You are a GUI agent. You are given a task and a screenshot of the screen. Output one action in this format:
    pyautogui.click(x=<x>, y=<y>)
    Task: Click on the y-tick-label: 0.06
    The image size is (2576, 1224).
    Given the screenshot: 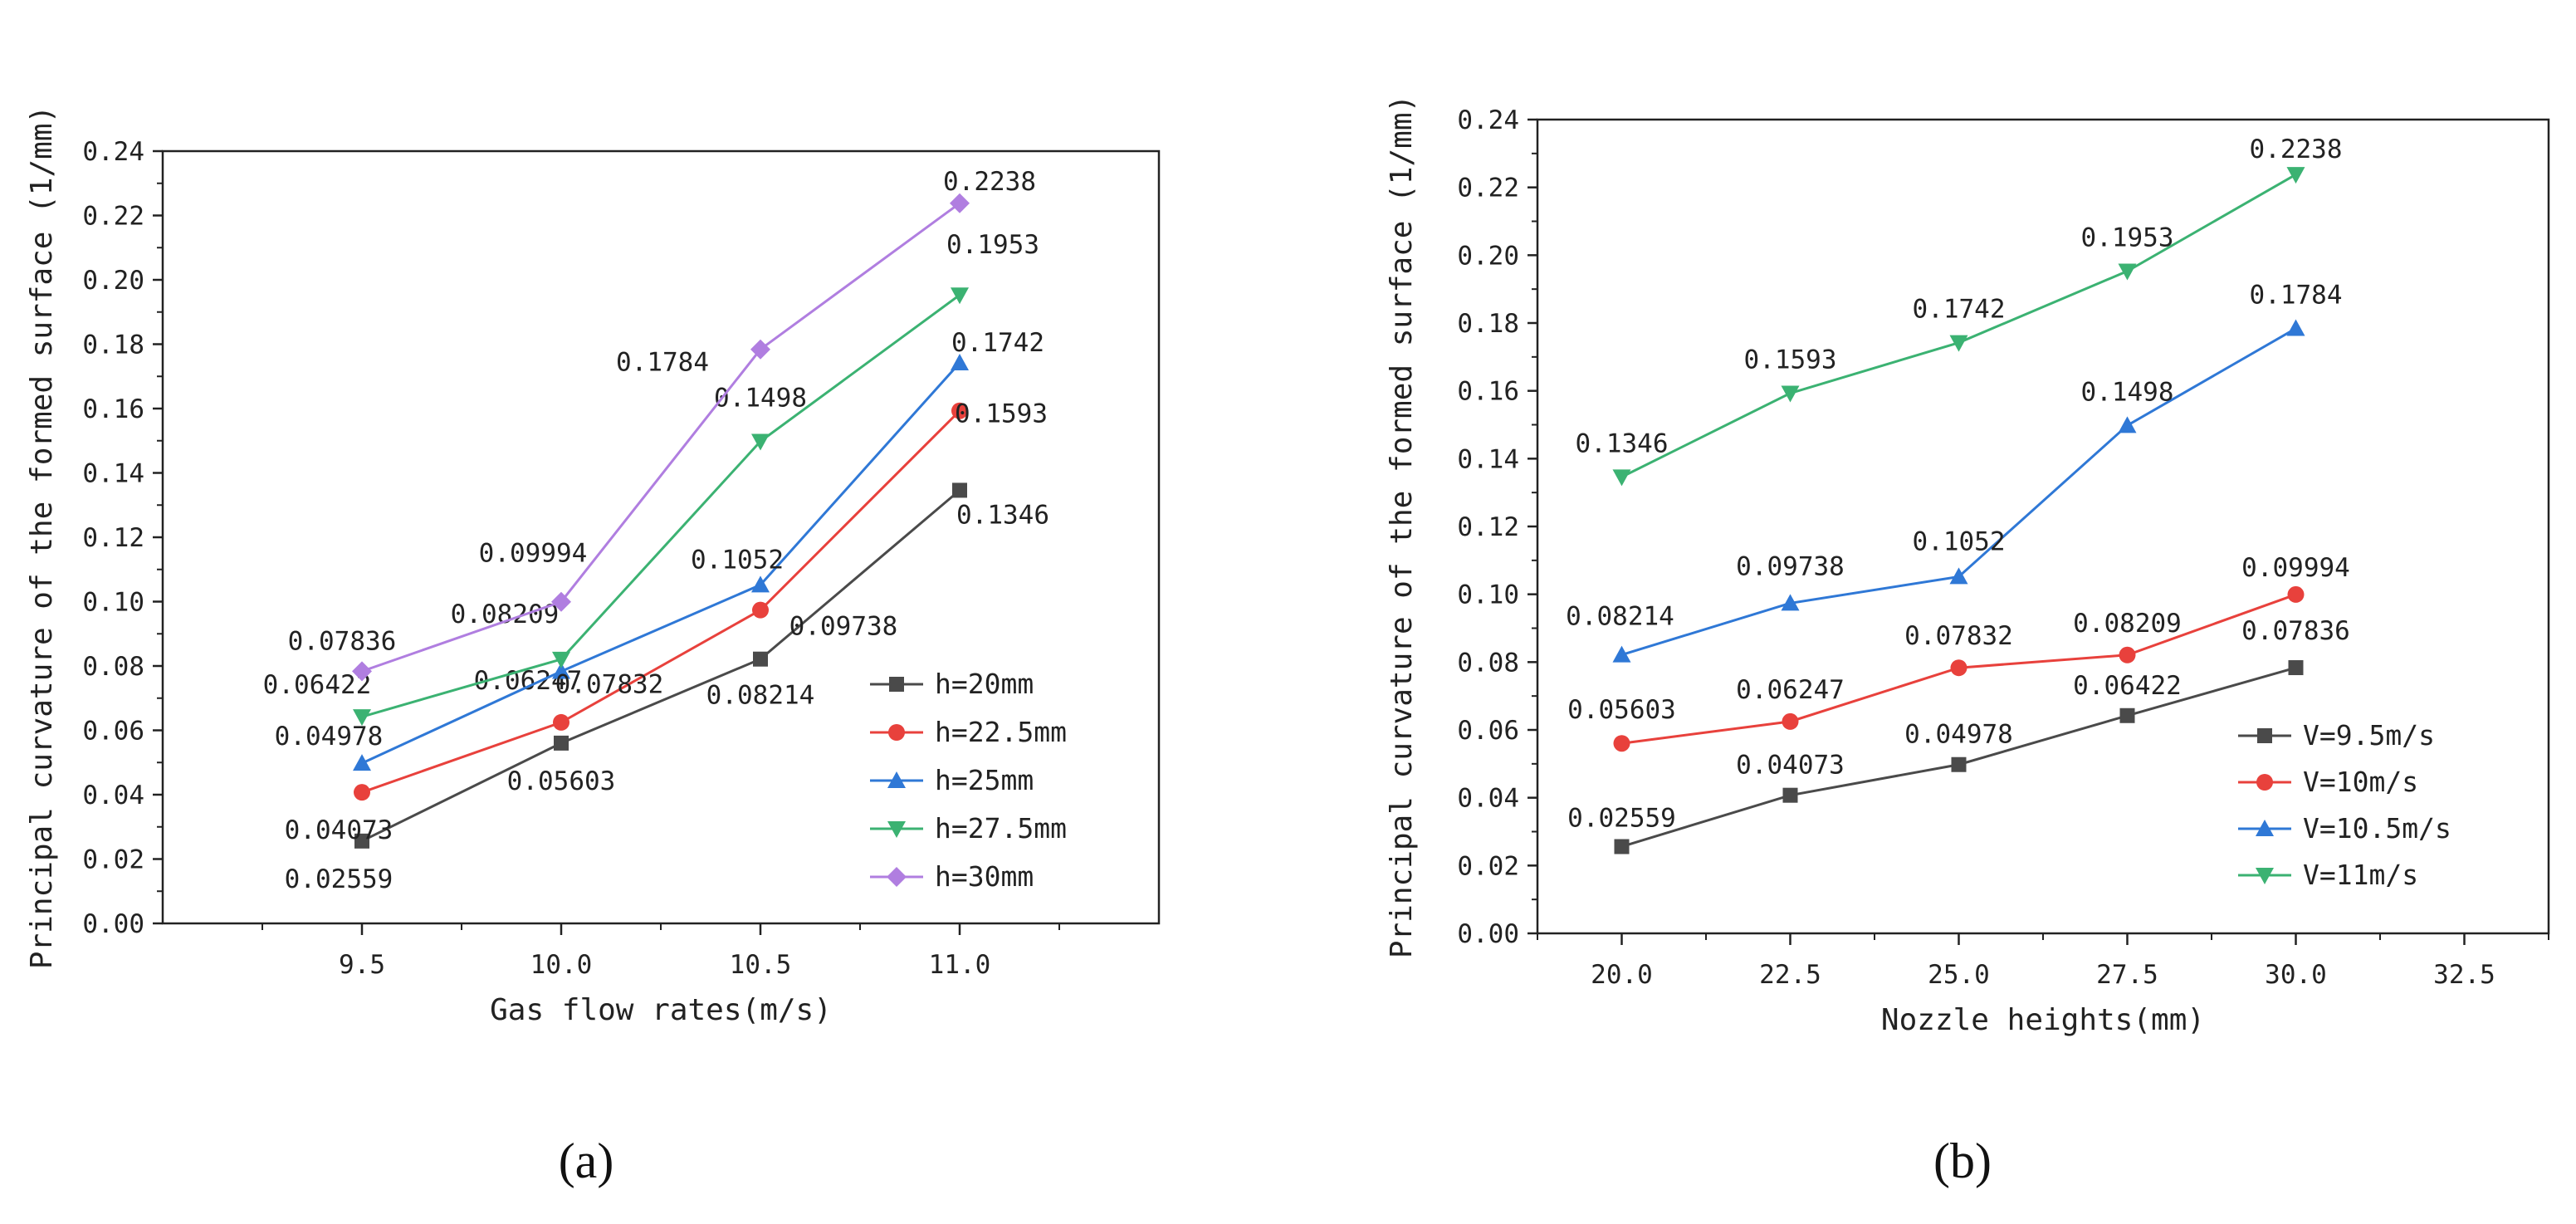 What is the action you would take?
    pyautogui.click(x=113, y=732)
    